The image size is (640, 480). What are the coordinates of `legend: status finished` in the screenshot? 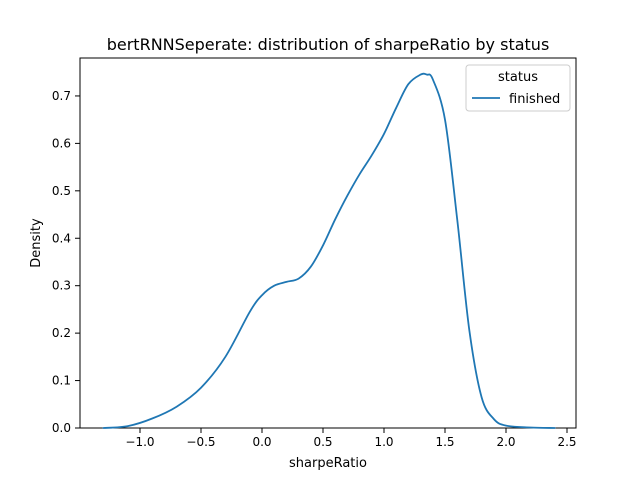 It's located at (518, 88).